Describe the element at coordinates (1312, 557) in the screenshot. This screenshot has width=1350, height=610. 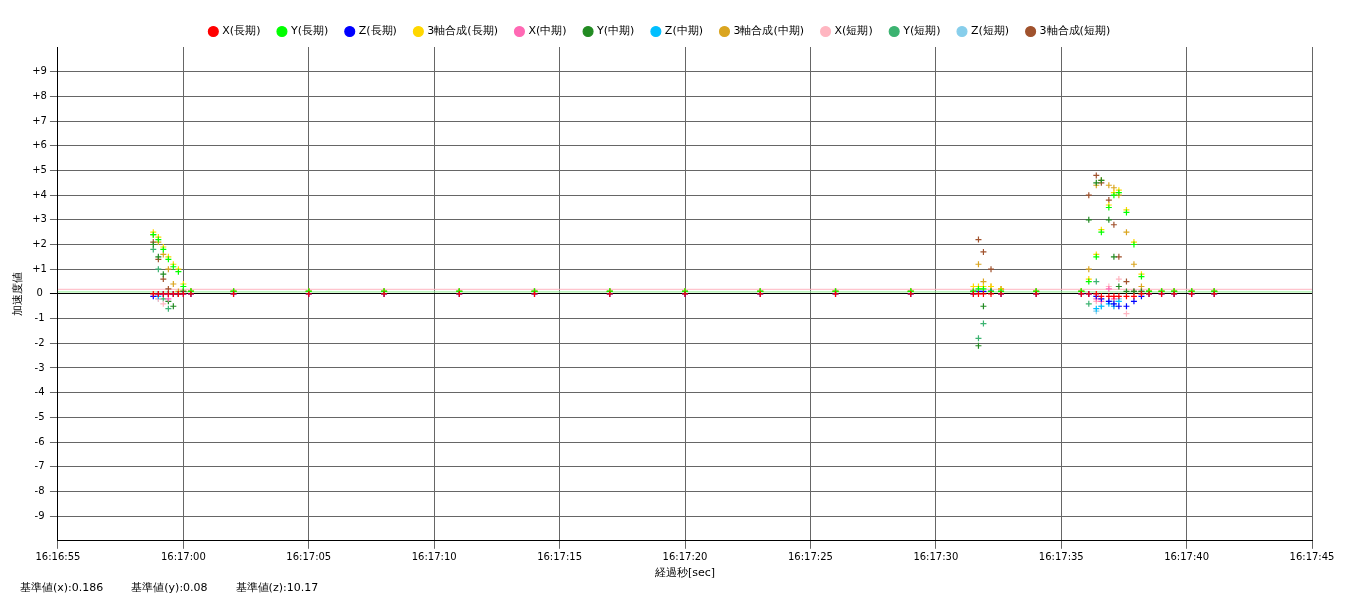
I see `x-tick-label: 16:17:45` at that location.